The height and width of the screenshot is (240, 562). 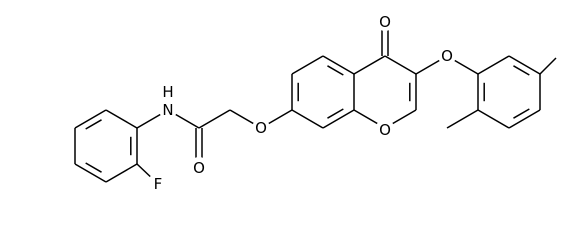 I want to click on ketone-oxygen: O, so click(x=385, y=22).